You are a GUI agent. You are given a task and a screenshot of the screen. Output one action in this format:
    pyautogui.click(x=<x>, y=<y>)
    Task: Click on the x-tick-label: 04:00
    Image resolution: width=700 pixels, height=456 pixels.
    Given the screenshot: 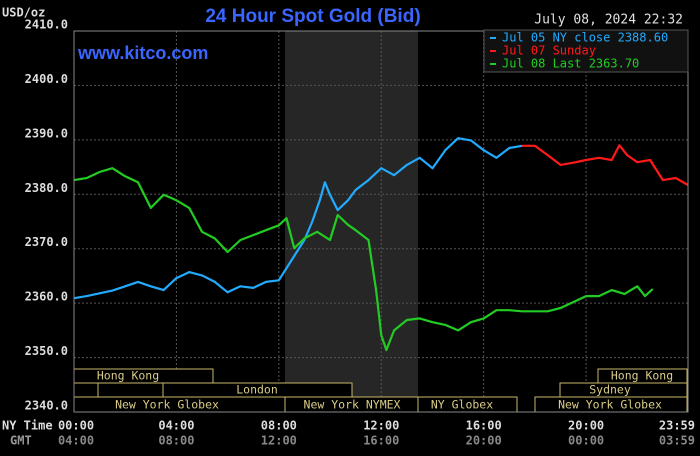 What is the action you would take?
    pyautogui.click(x=176, y=426)
    